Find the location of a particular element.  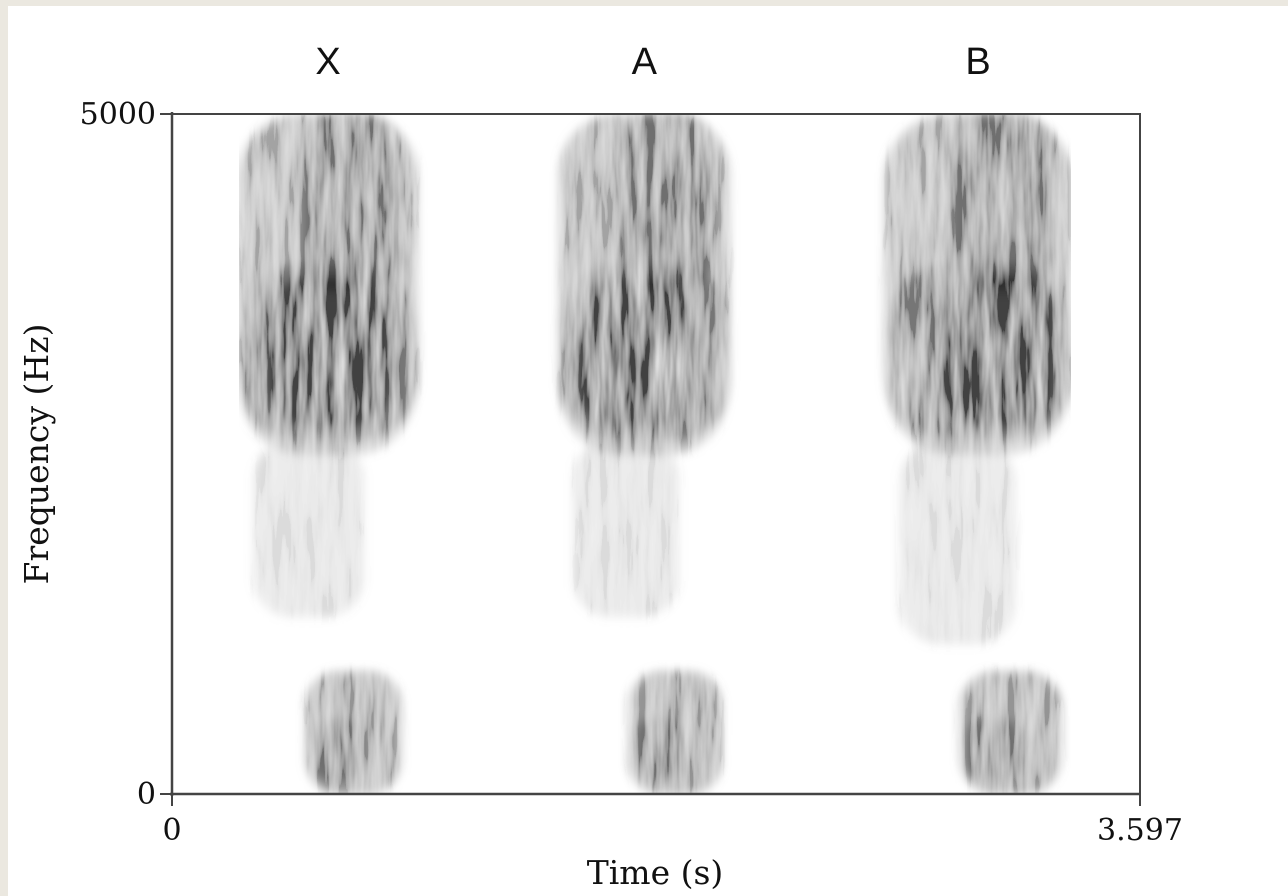

segment-label-b: B is located at coordinates (977, 62).